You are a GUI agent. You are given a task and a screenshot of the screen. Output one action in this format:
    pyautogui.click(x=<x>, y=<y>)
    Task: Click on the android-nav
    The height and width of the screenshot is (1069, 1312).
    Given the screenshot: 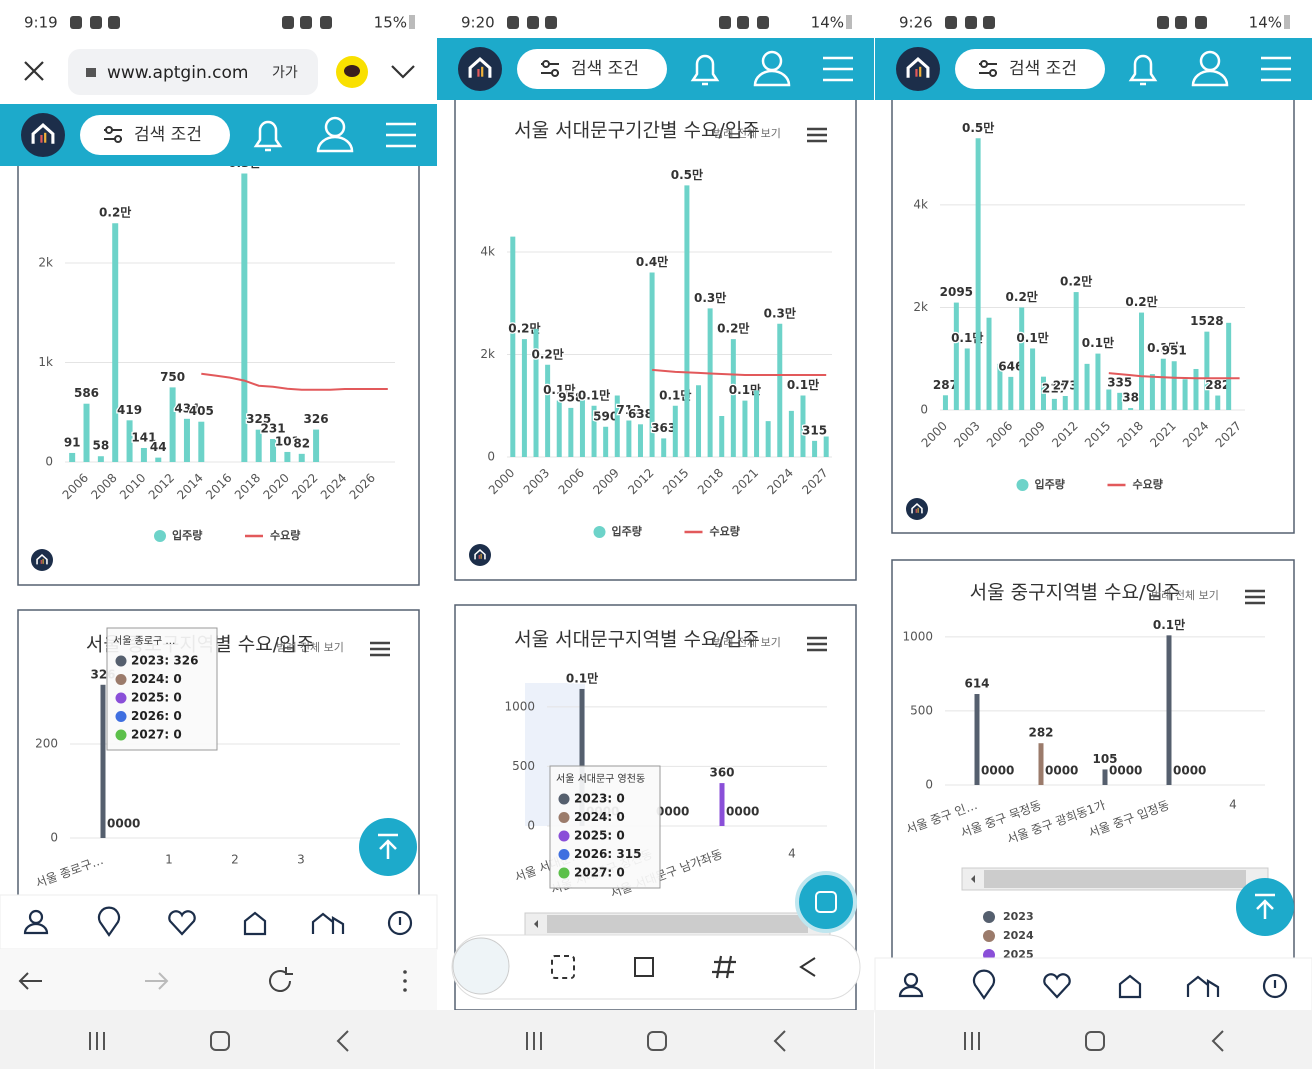 What is the action you would take?
    pyautogui.click(x=1093, y=1039)
    